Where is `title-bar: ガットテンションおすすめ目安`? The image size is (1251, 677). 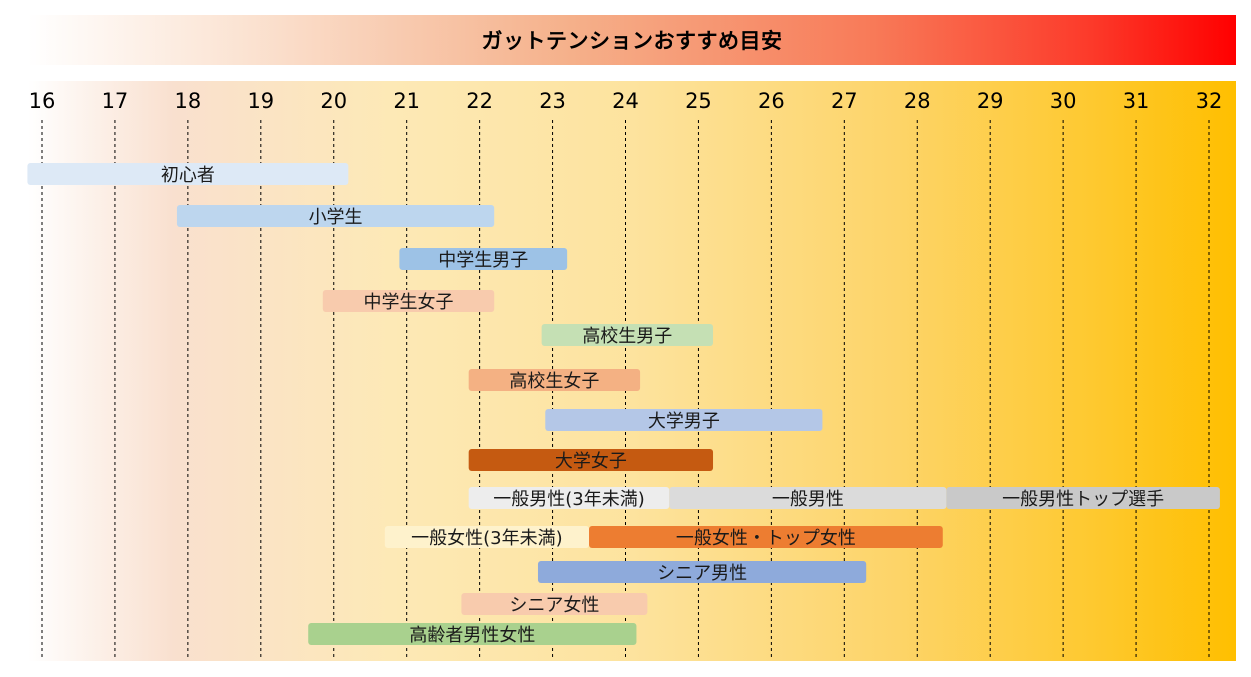
title-bar: ガットテンションおすすめ目安 is located at coordinates (632, 40).